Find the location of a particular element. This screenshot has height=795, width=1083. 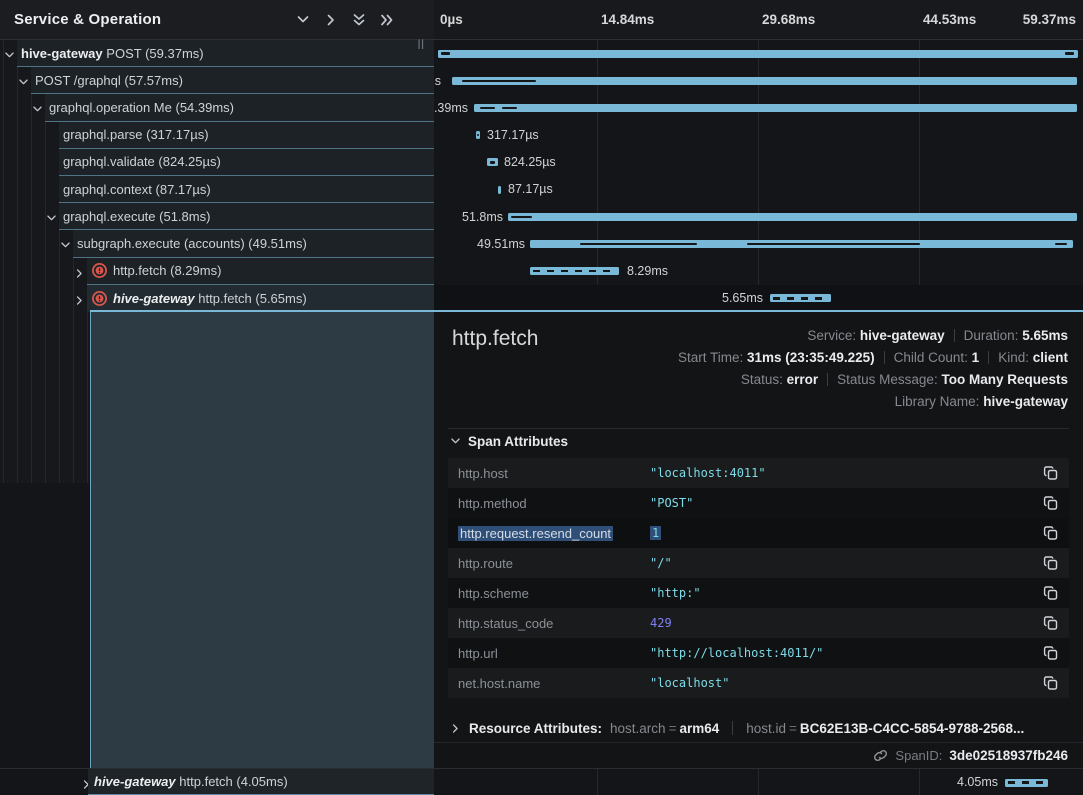

span-row-graphql-context: graphql.context (87.17µs) is located at coordinates (246, 190).